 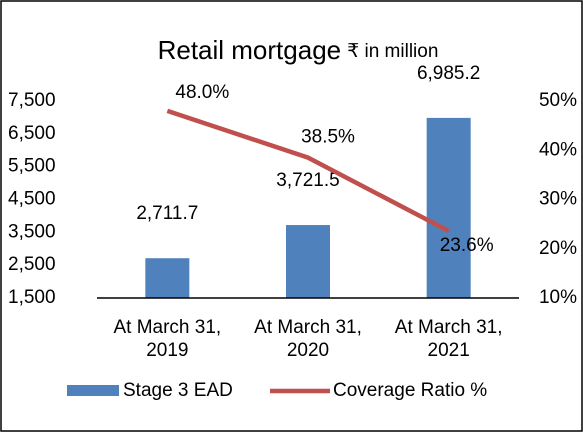 What do you see at coordinates (448, 73) in the screenshot?
I see `bar-value-label: 6,985.2` at bounding box center [448, 73].